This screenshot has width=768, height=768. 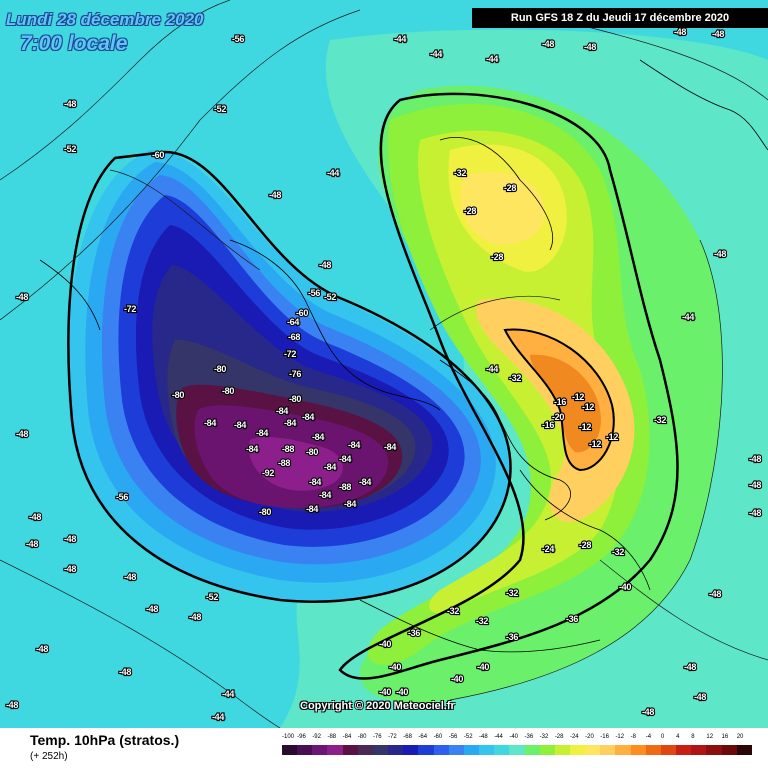 What do you see at coordinates (392, 737) in the screenshot?
I see `legend-tick-label: -72` at bounding box center [392, 737].